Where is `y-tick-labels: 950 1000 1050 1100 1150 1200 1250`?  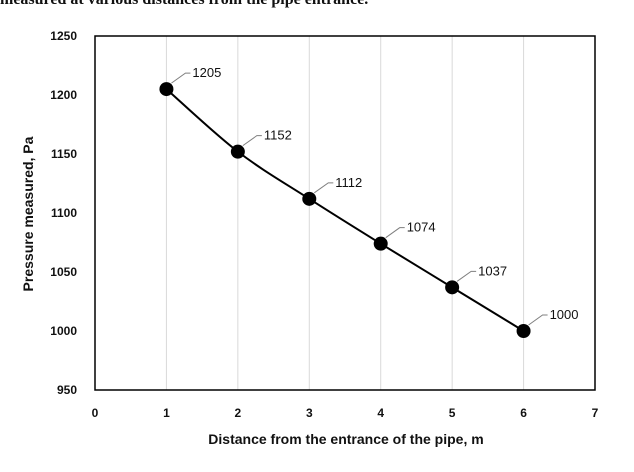 y-tick-labels: 950 1000 1050 1100 1150 1200 1250 is located at coordinates (63, 213).